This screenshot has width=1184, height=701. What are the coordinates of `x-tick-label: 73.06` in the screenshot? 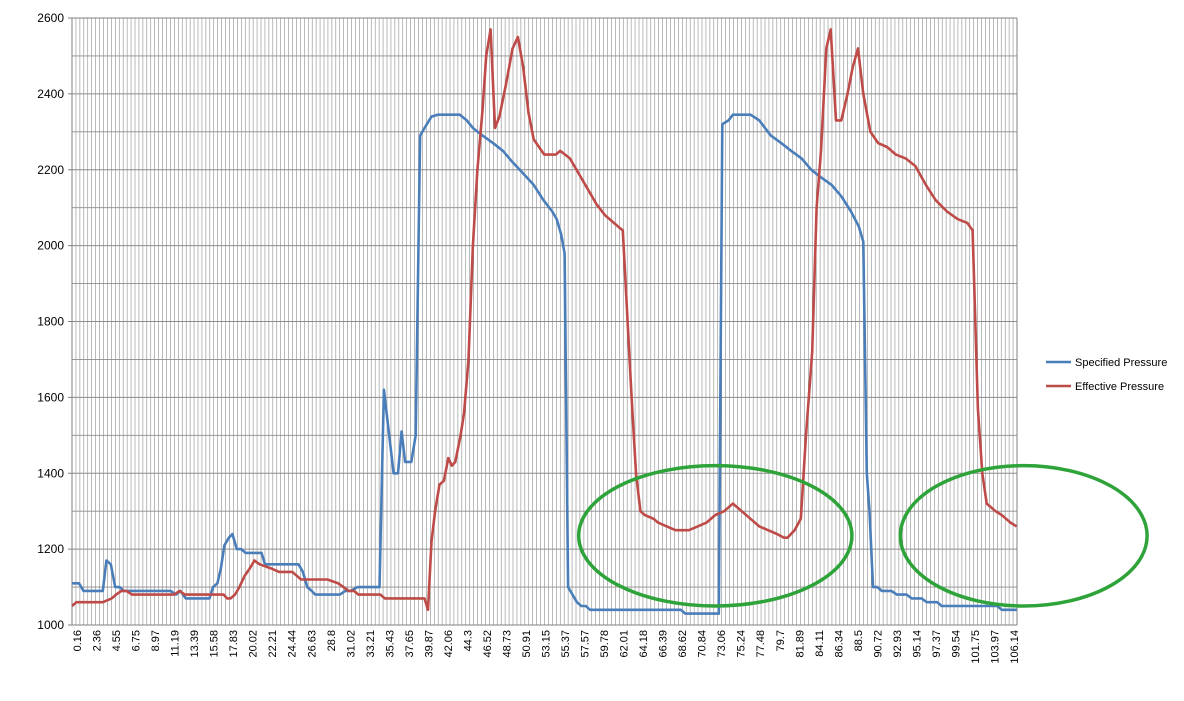 It's located at (722, 644).